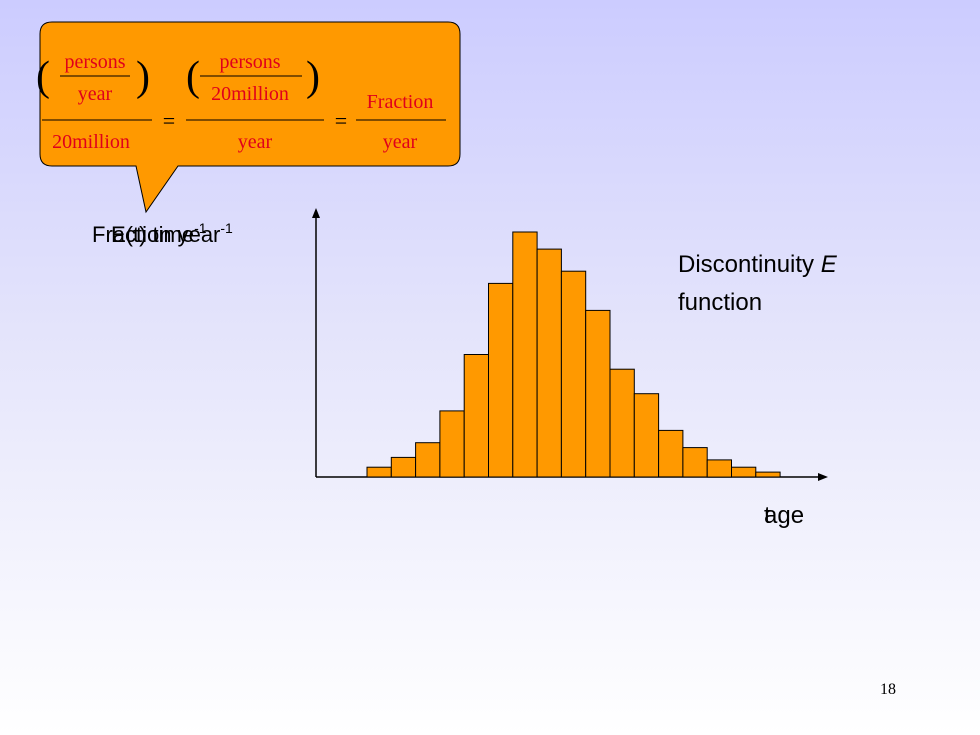  I want to click on x-axis-label-t: t, so click(767, 515).